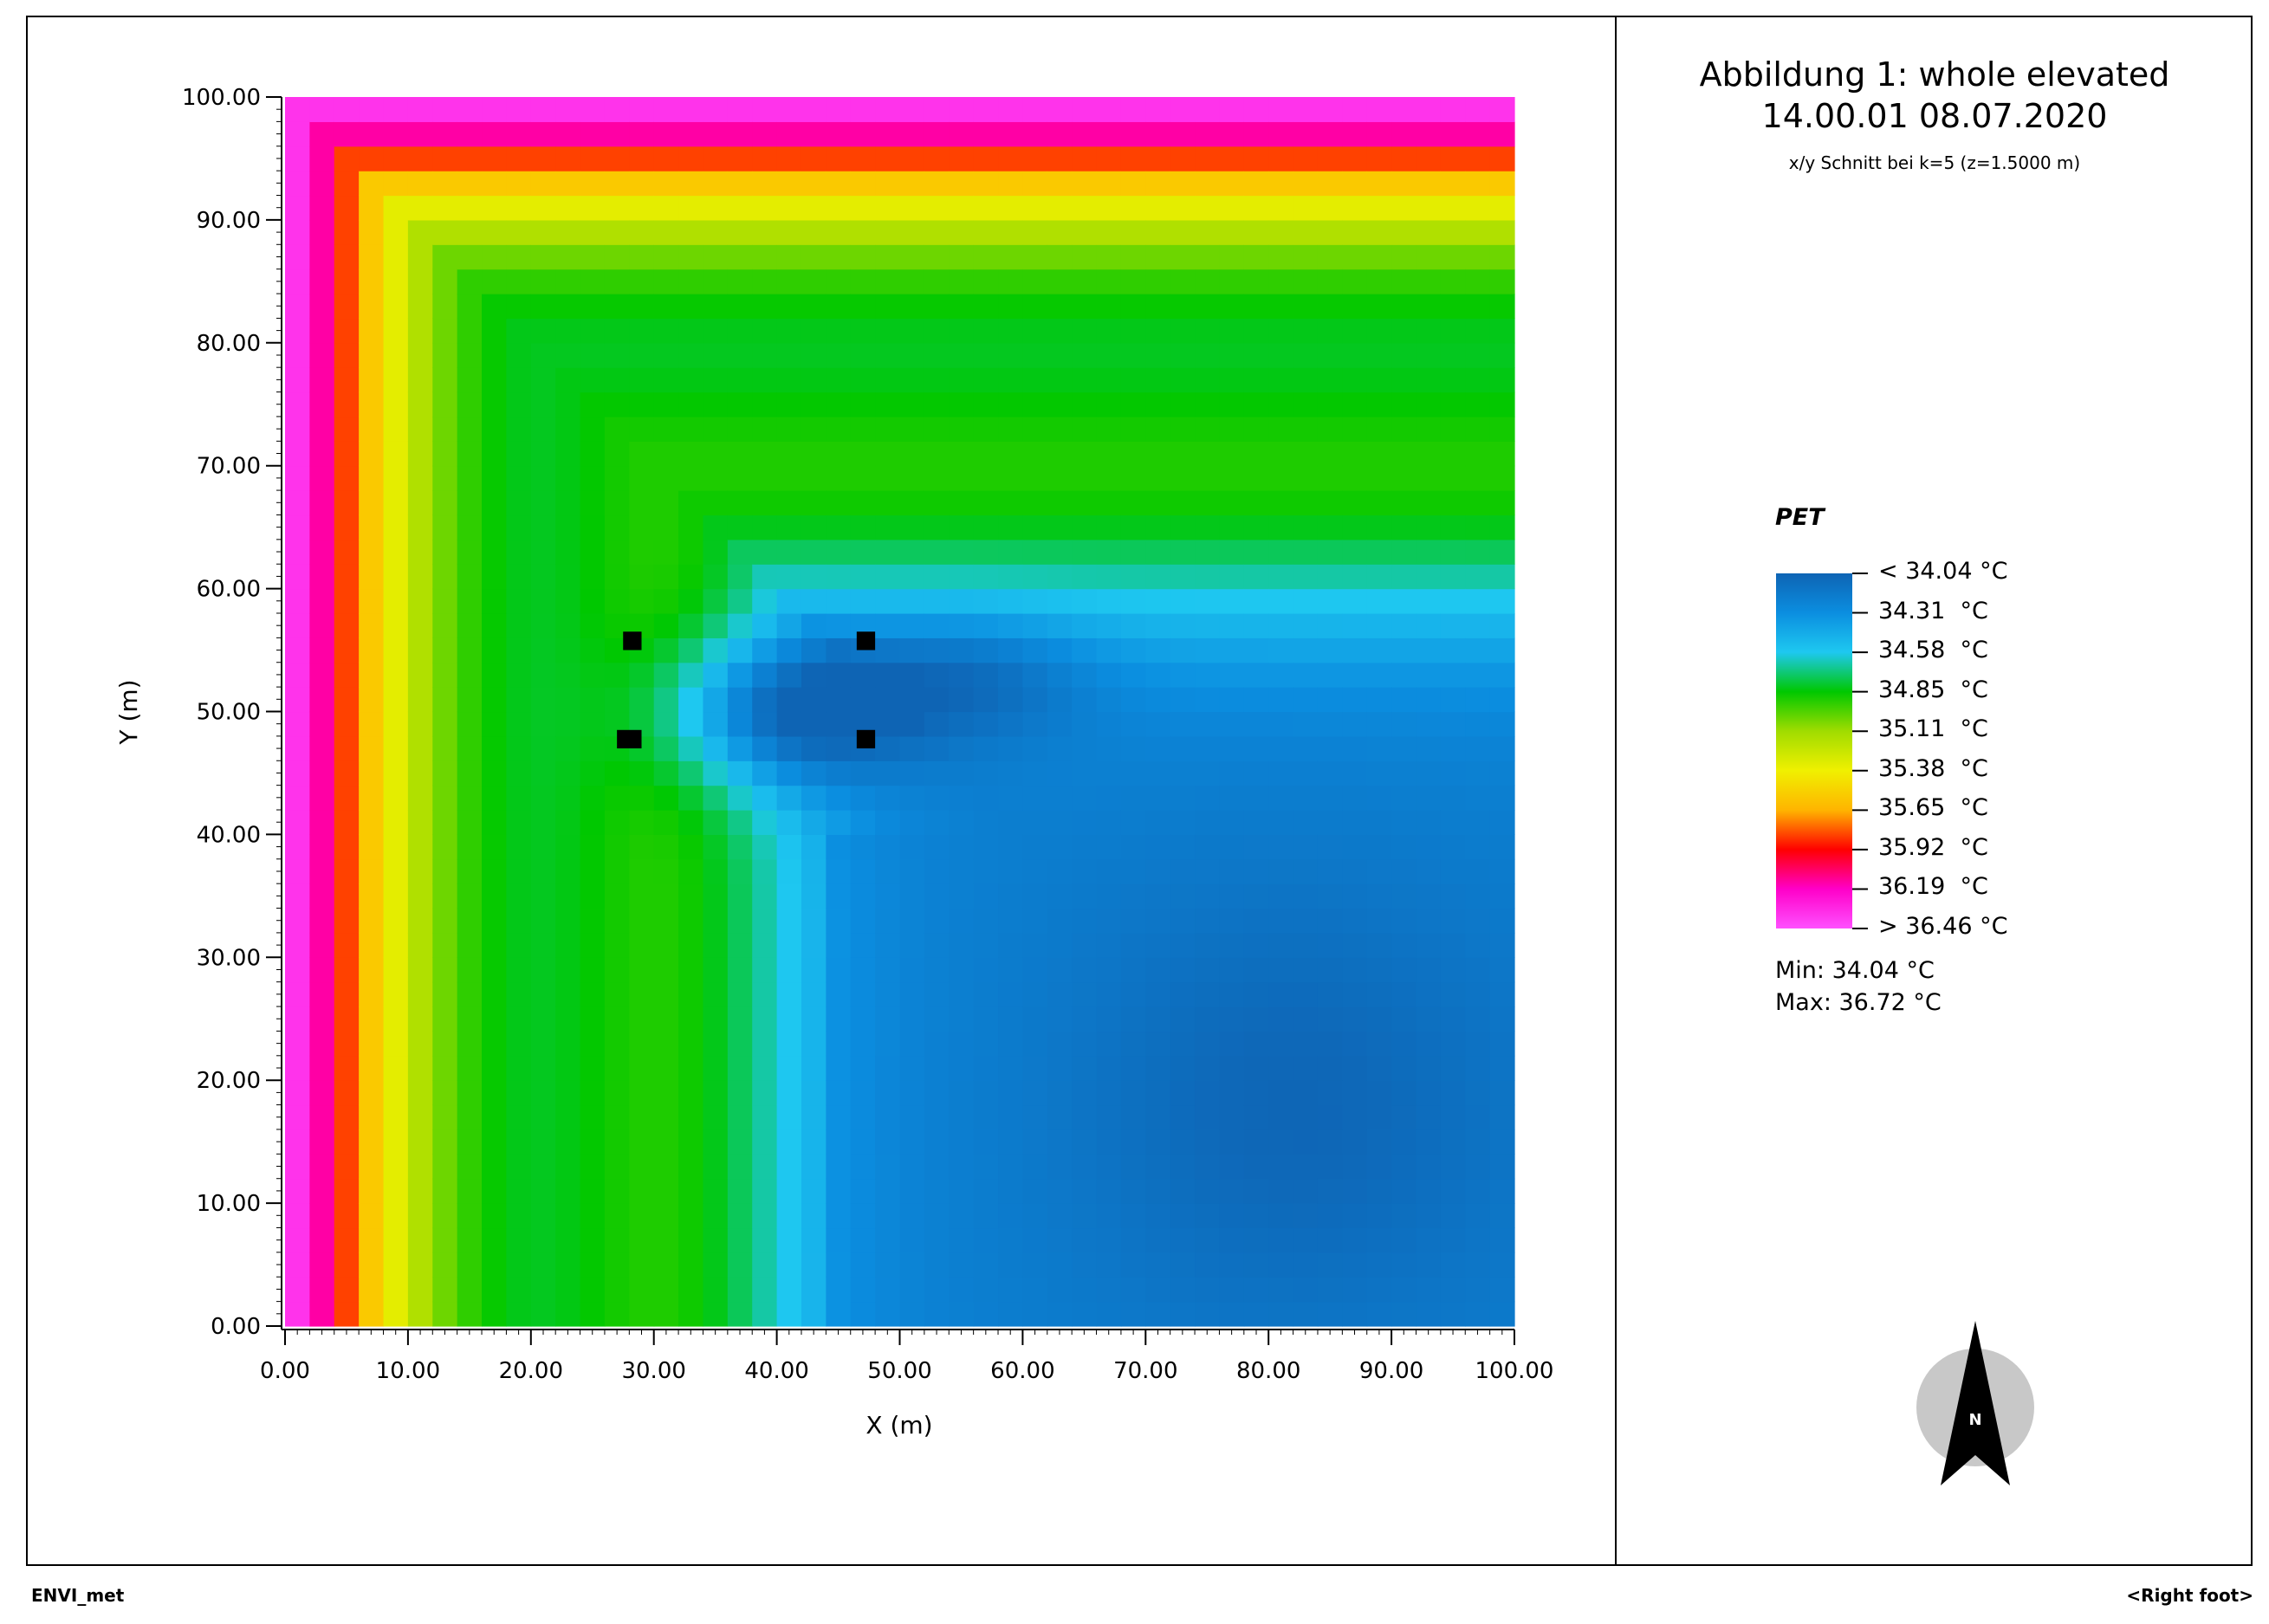 The height and width of the screenshot is (1624, 2269). I want to click on x-tick-label: 30.00, so click(653, 1371).